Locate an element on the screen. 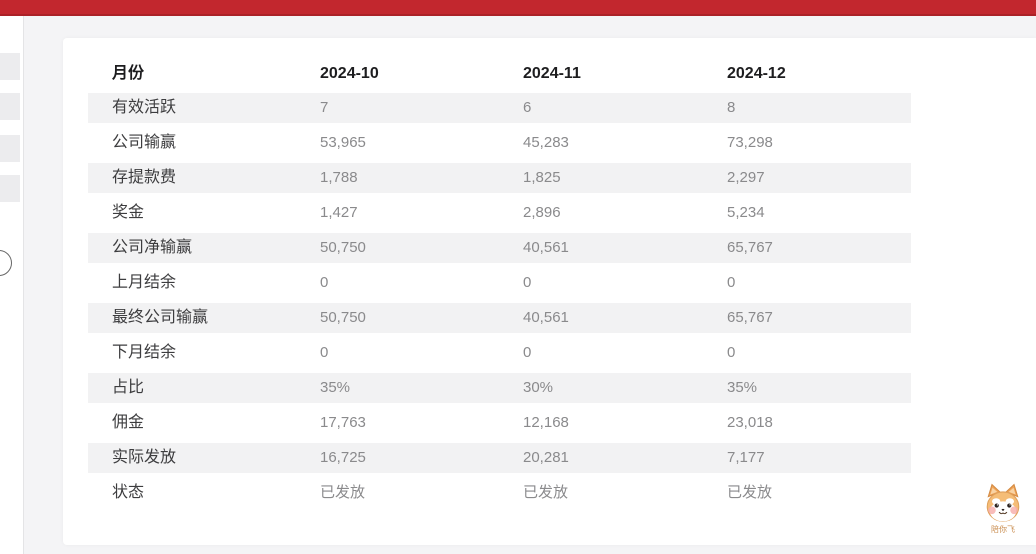  table-row: 公司输赢 53,965 45,283 73,298 is located at coordinates (499, 143).